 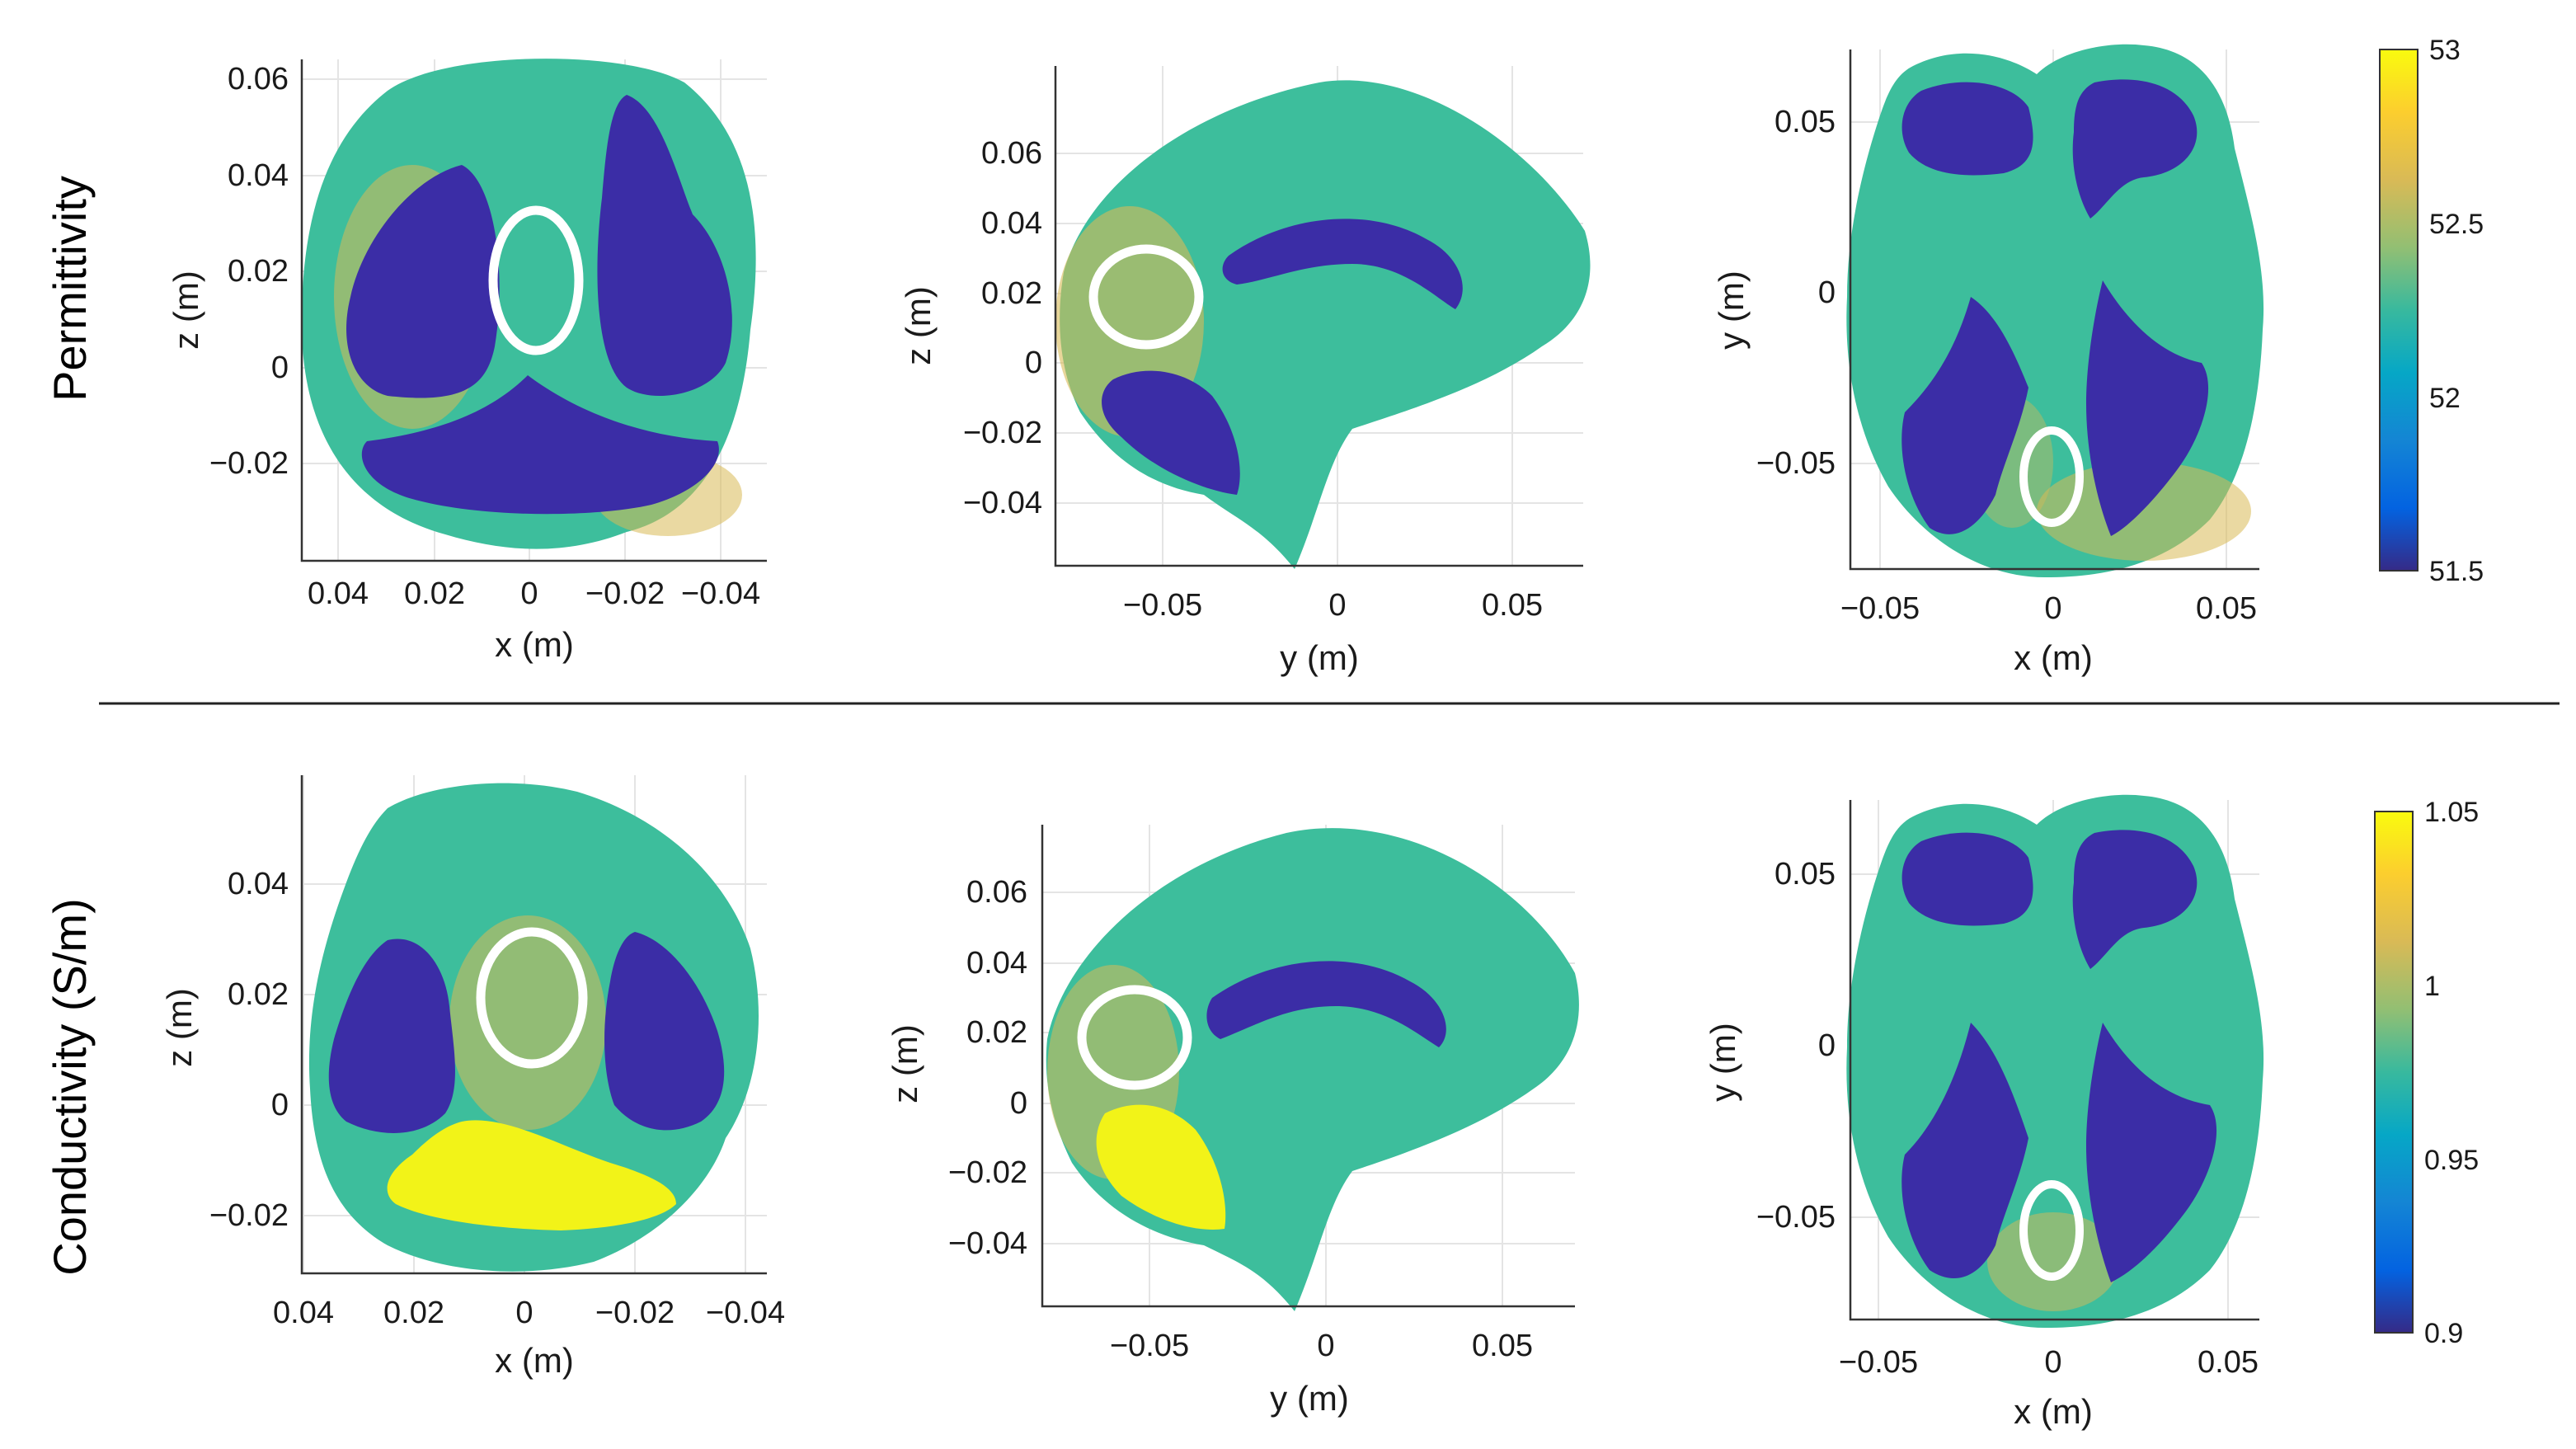 What do you see at coordinates (2445, 51) in the screenshot?
I see `colorbar-tick: 53` at bounding box center [2445, 51].